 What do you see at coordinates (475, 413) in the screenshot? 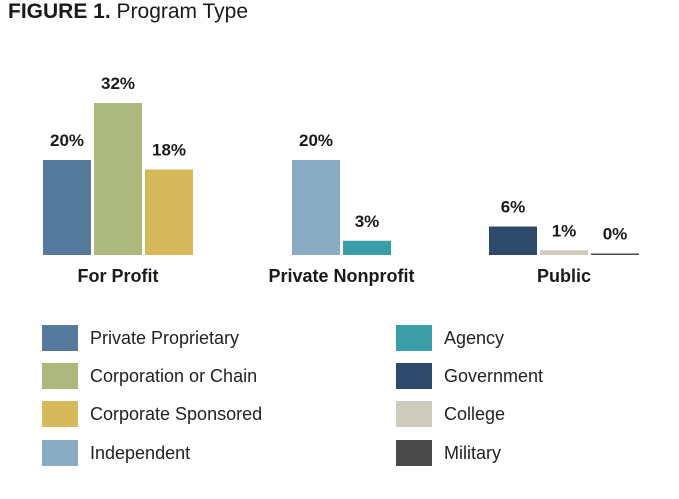
I see `legend-label: College` at bounding box center [475, 413].